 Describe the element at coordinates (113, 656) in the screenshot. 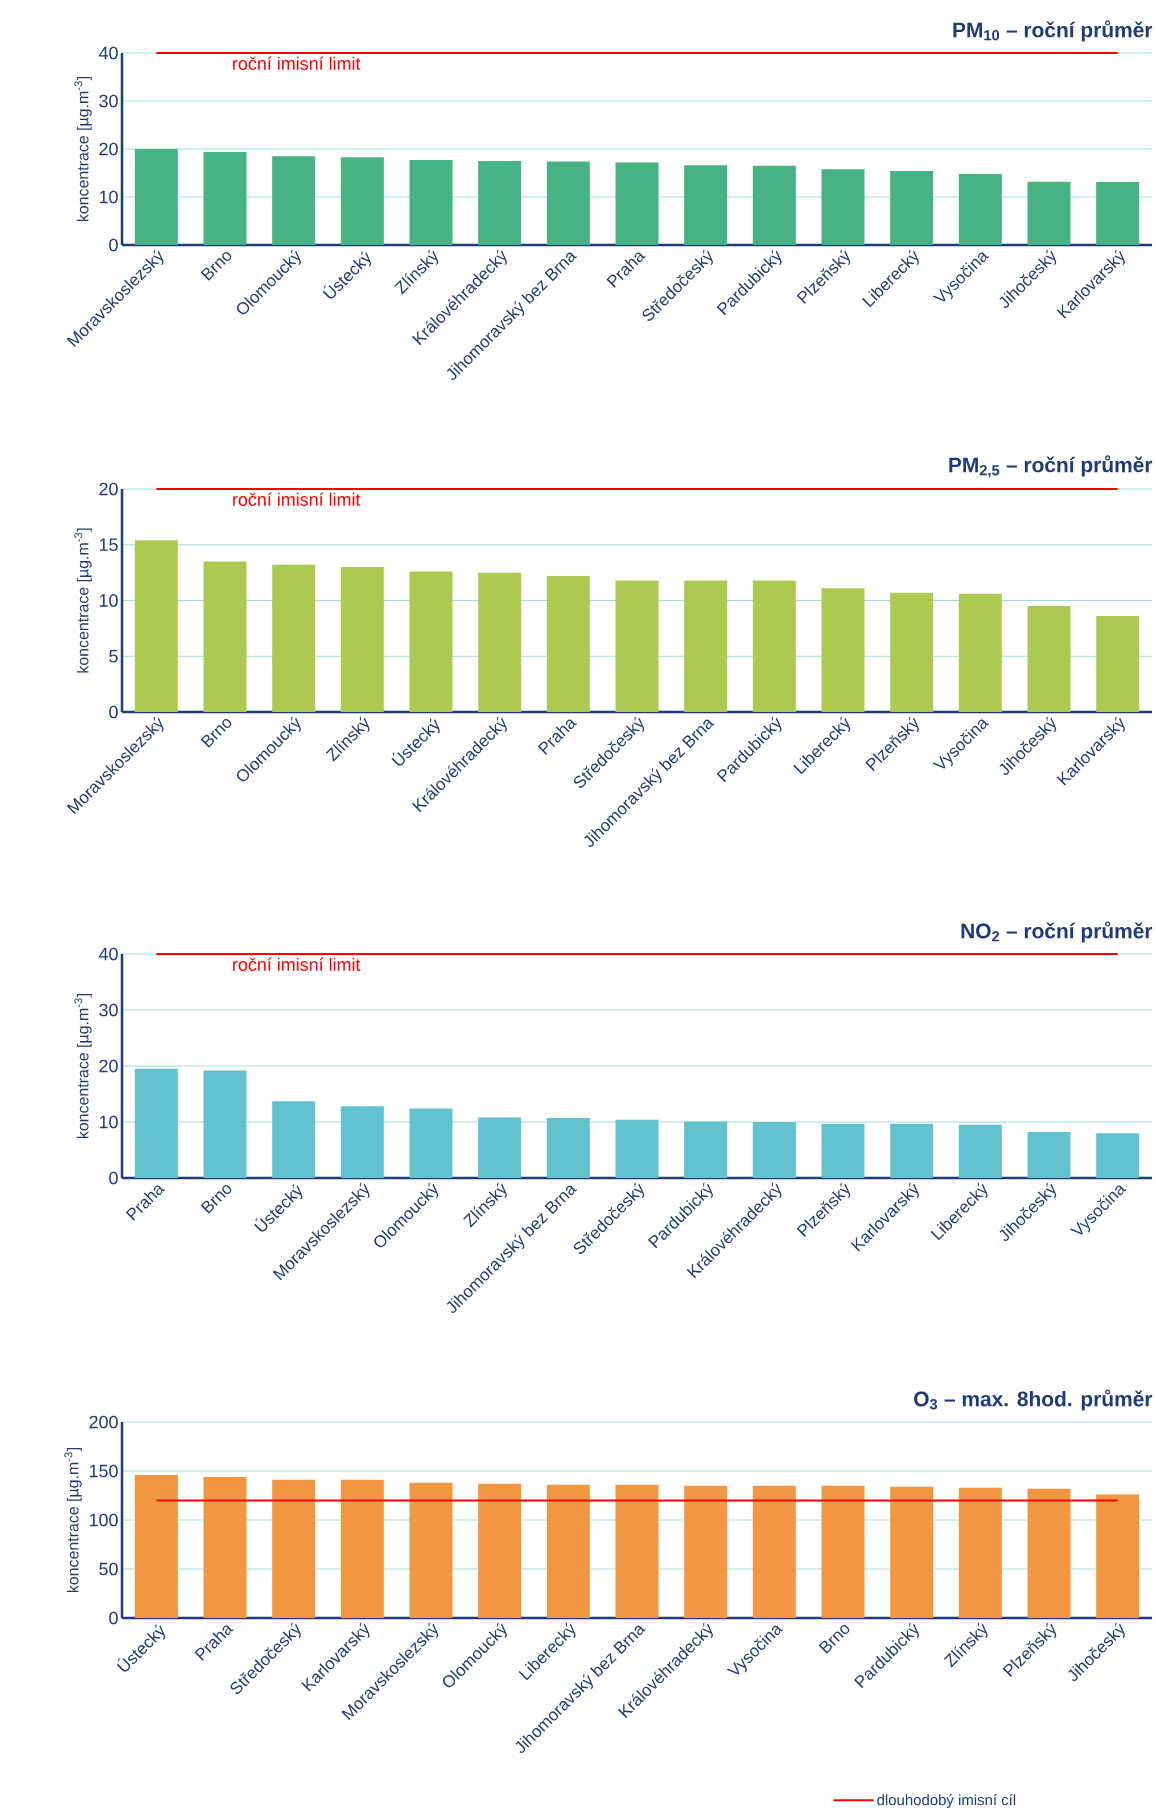

I see `y-tick-label: 5` at that location.